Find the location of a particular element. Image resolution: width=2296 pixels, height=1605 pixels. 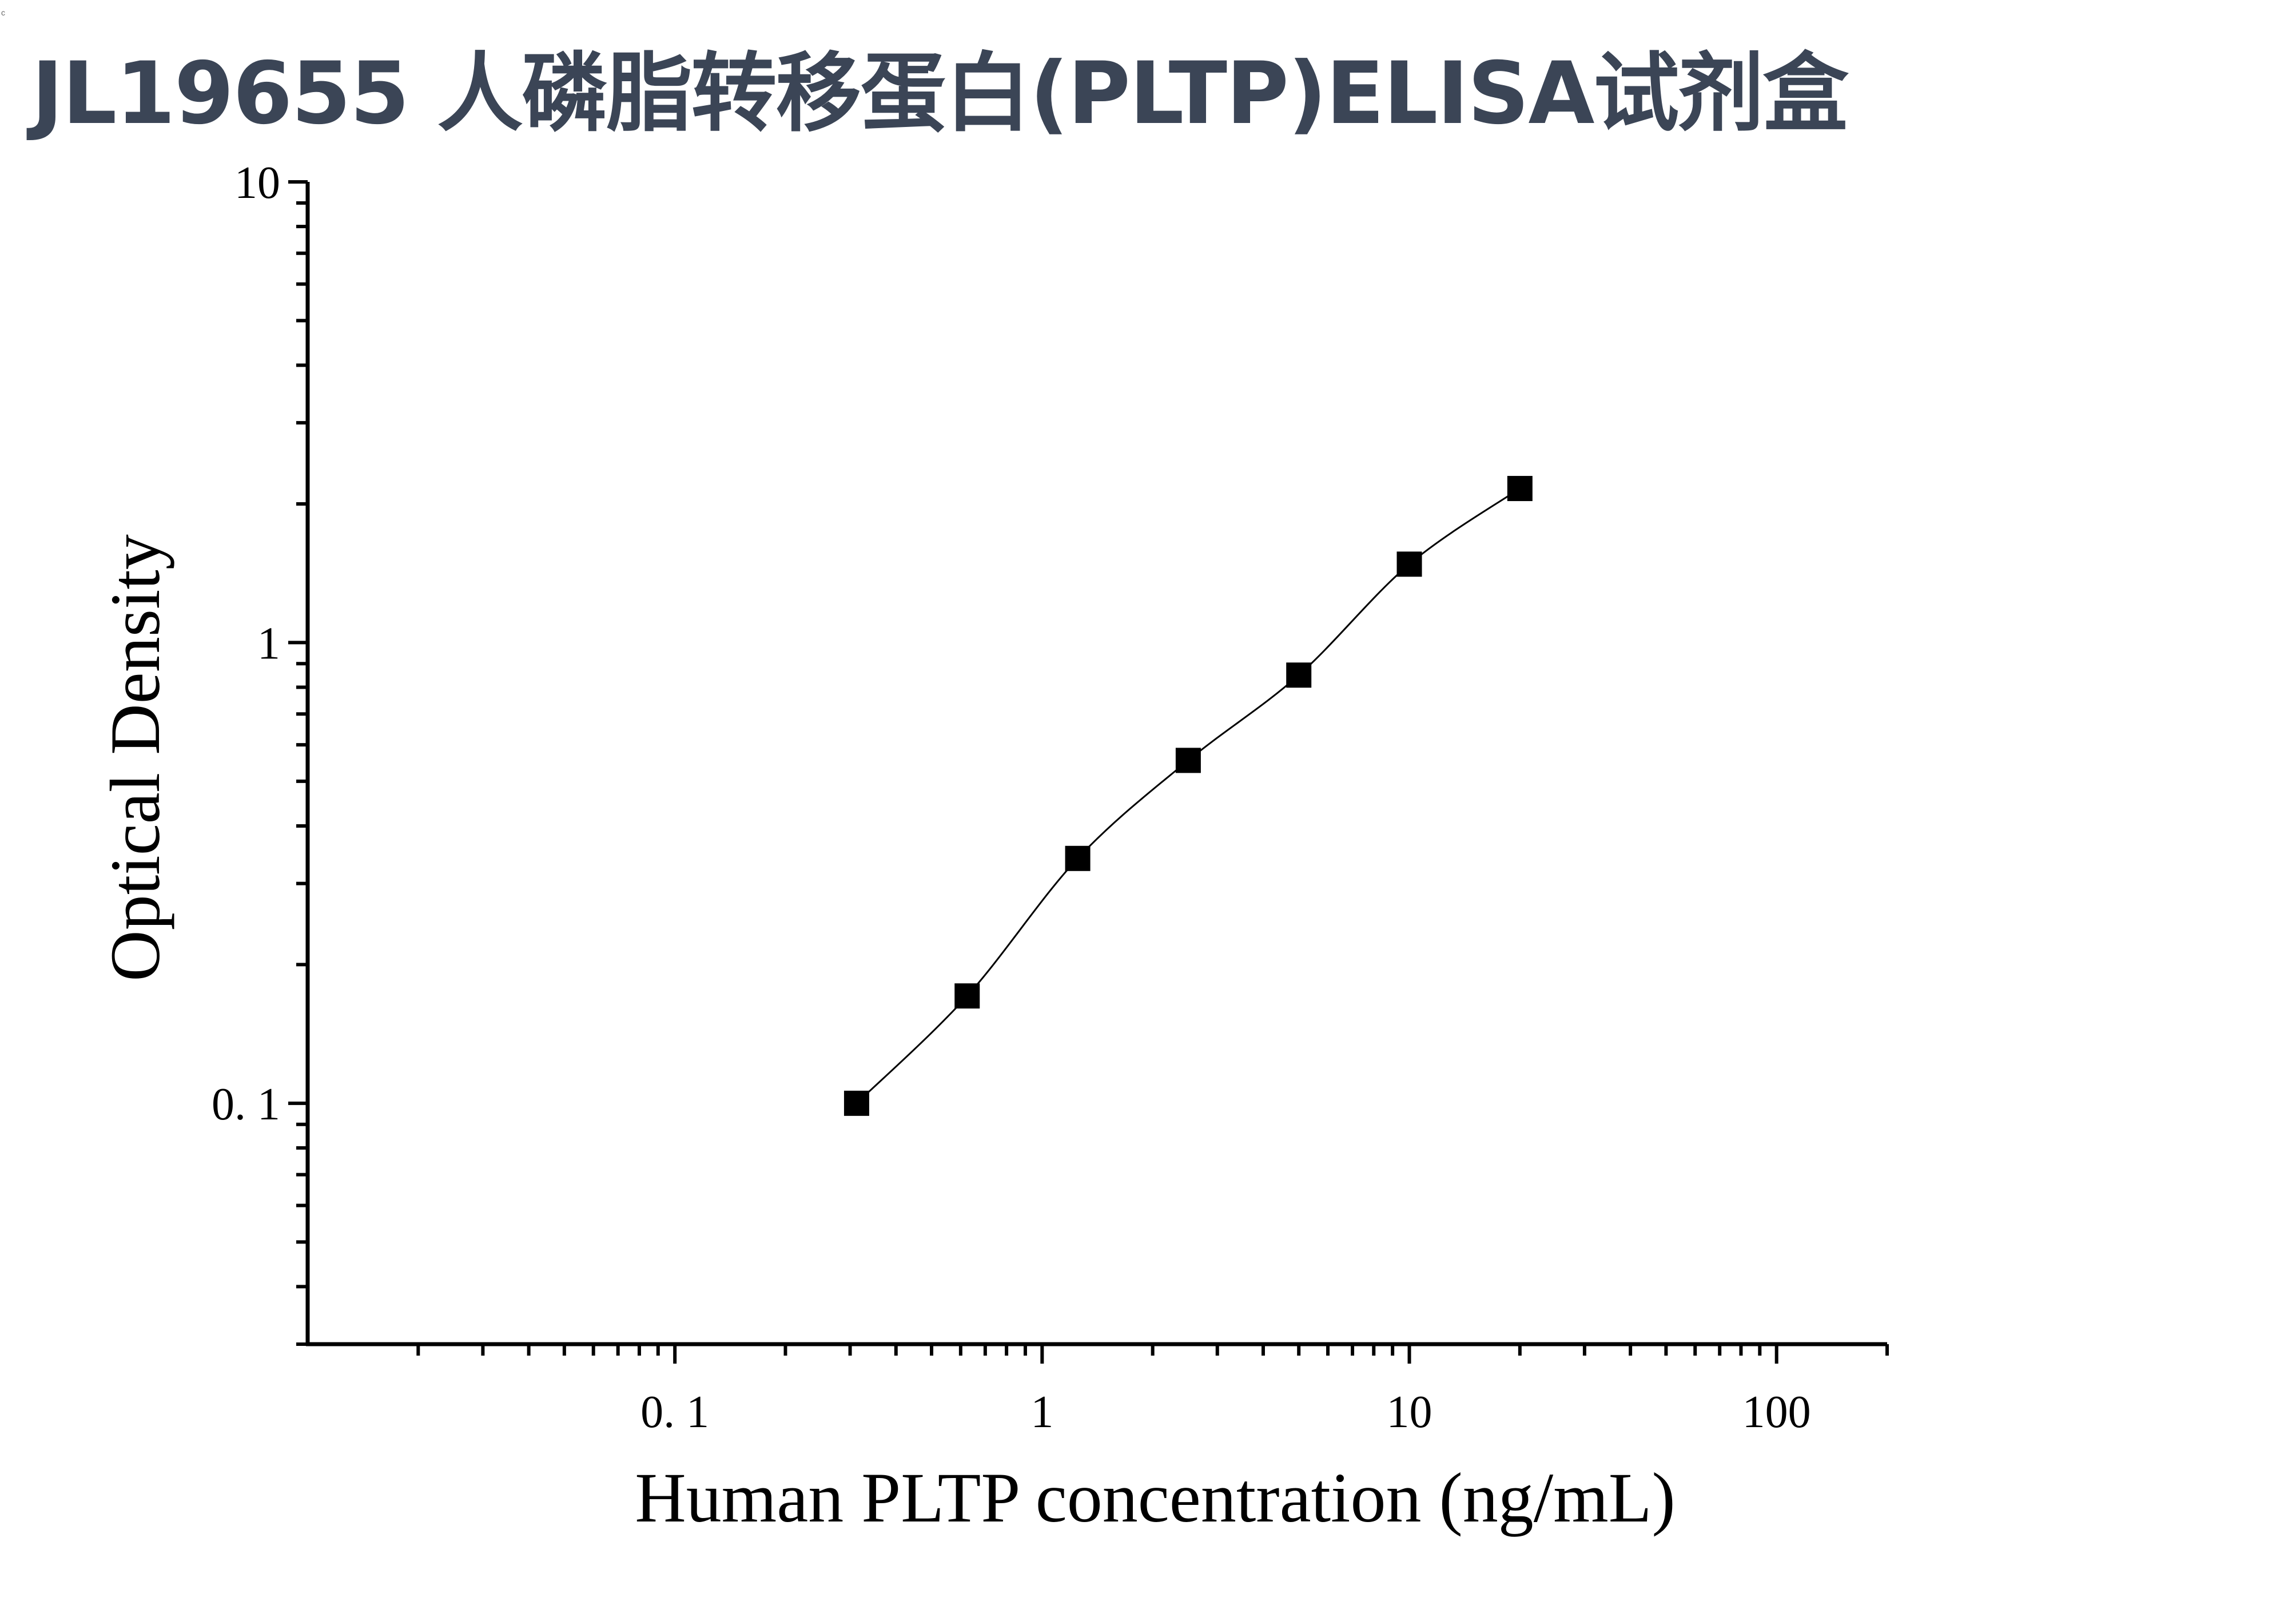

y-tick-label: 10 is located at coordinates (257, 183).